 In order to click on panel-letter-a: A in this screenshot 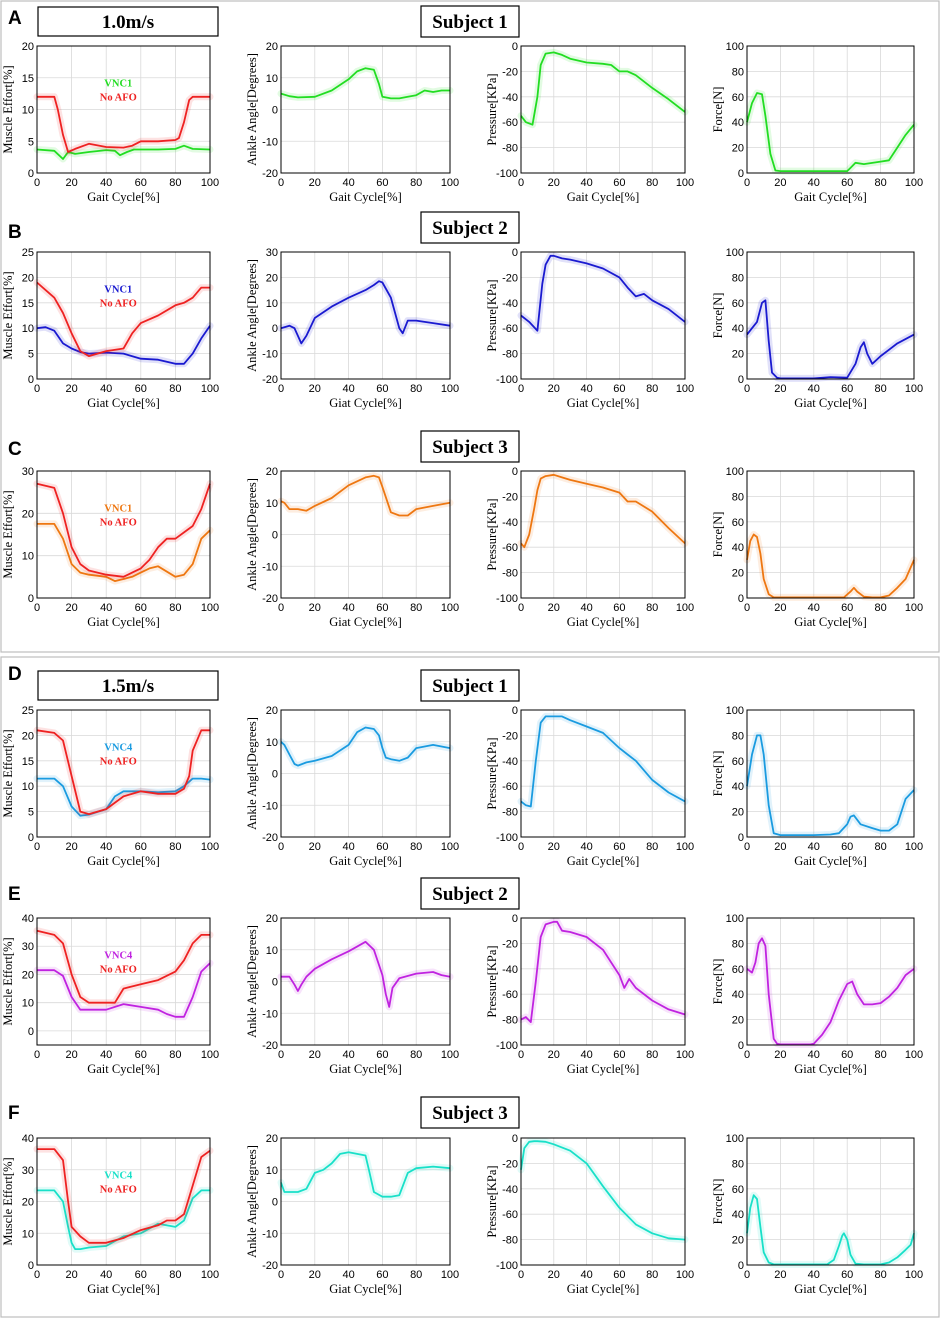, I will do `click(15, 18)`.